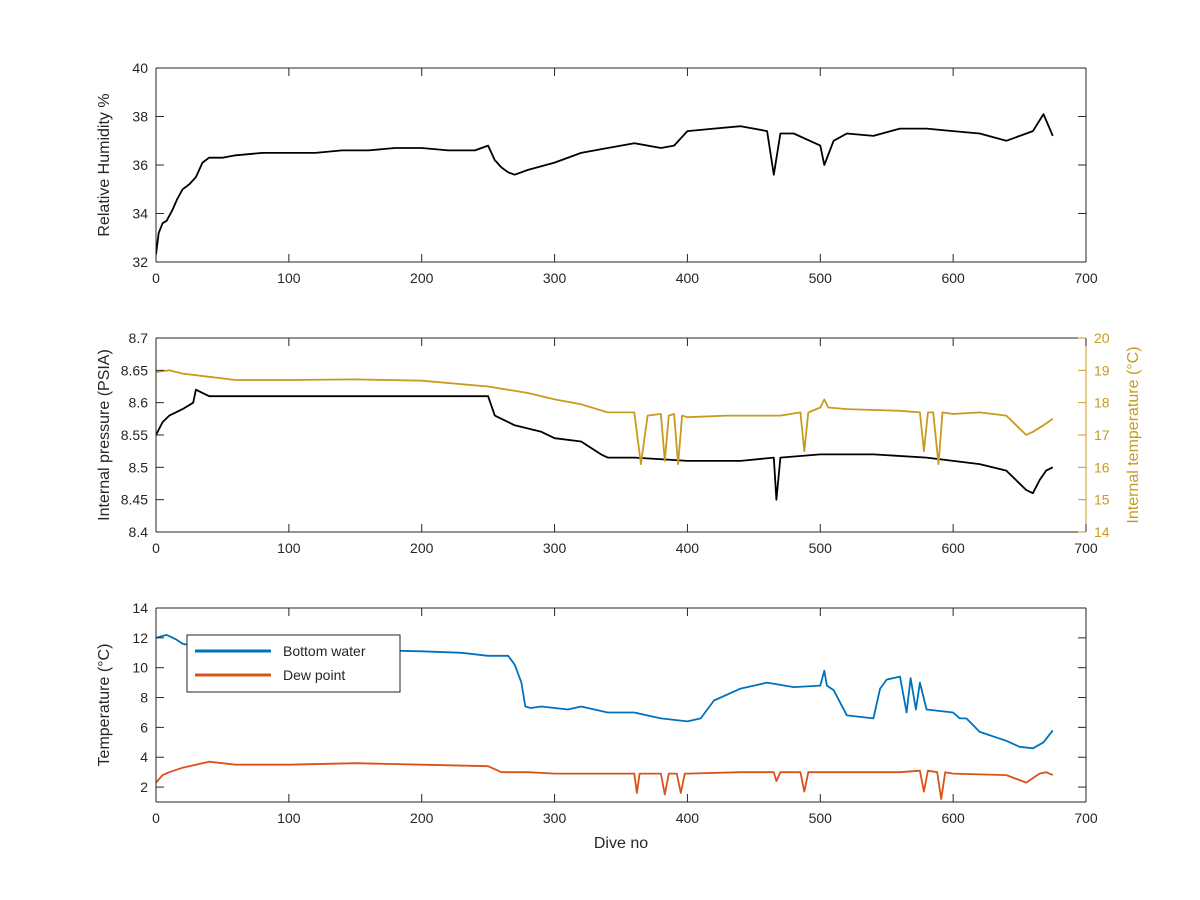 The height and width of the screenshot is (900, 1200). I want to click on y2-axis-label: Internal temperature (°C), so click(1133, 434).